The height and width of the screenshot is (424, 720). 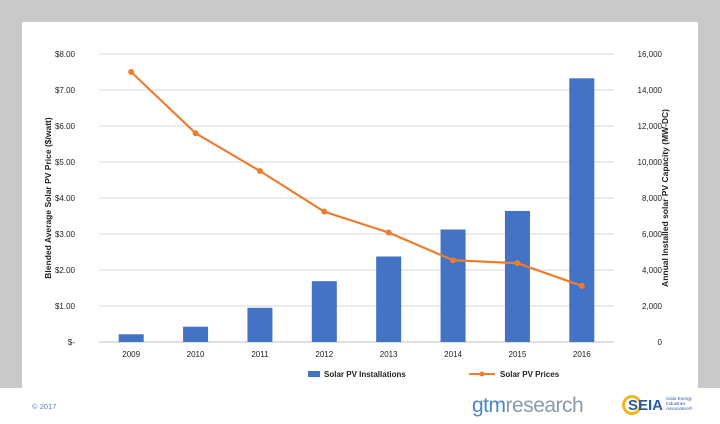 I want to click on bar-2016, so click(x=582, y=210).